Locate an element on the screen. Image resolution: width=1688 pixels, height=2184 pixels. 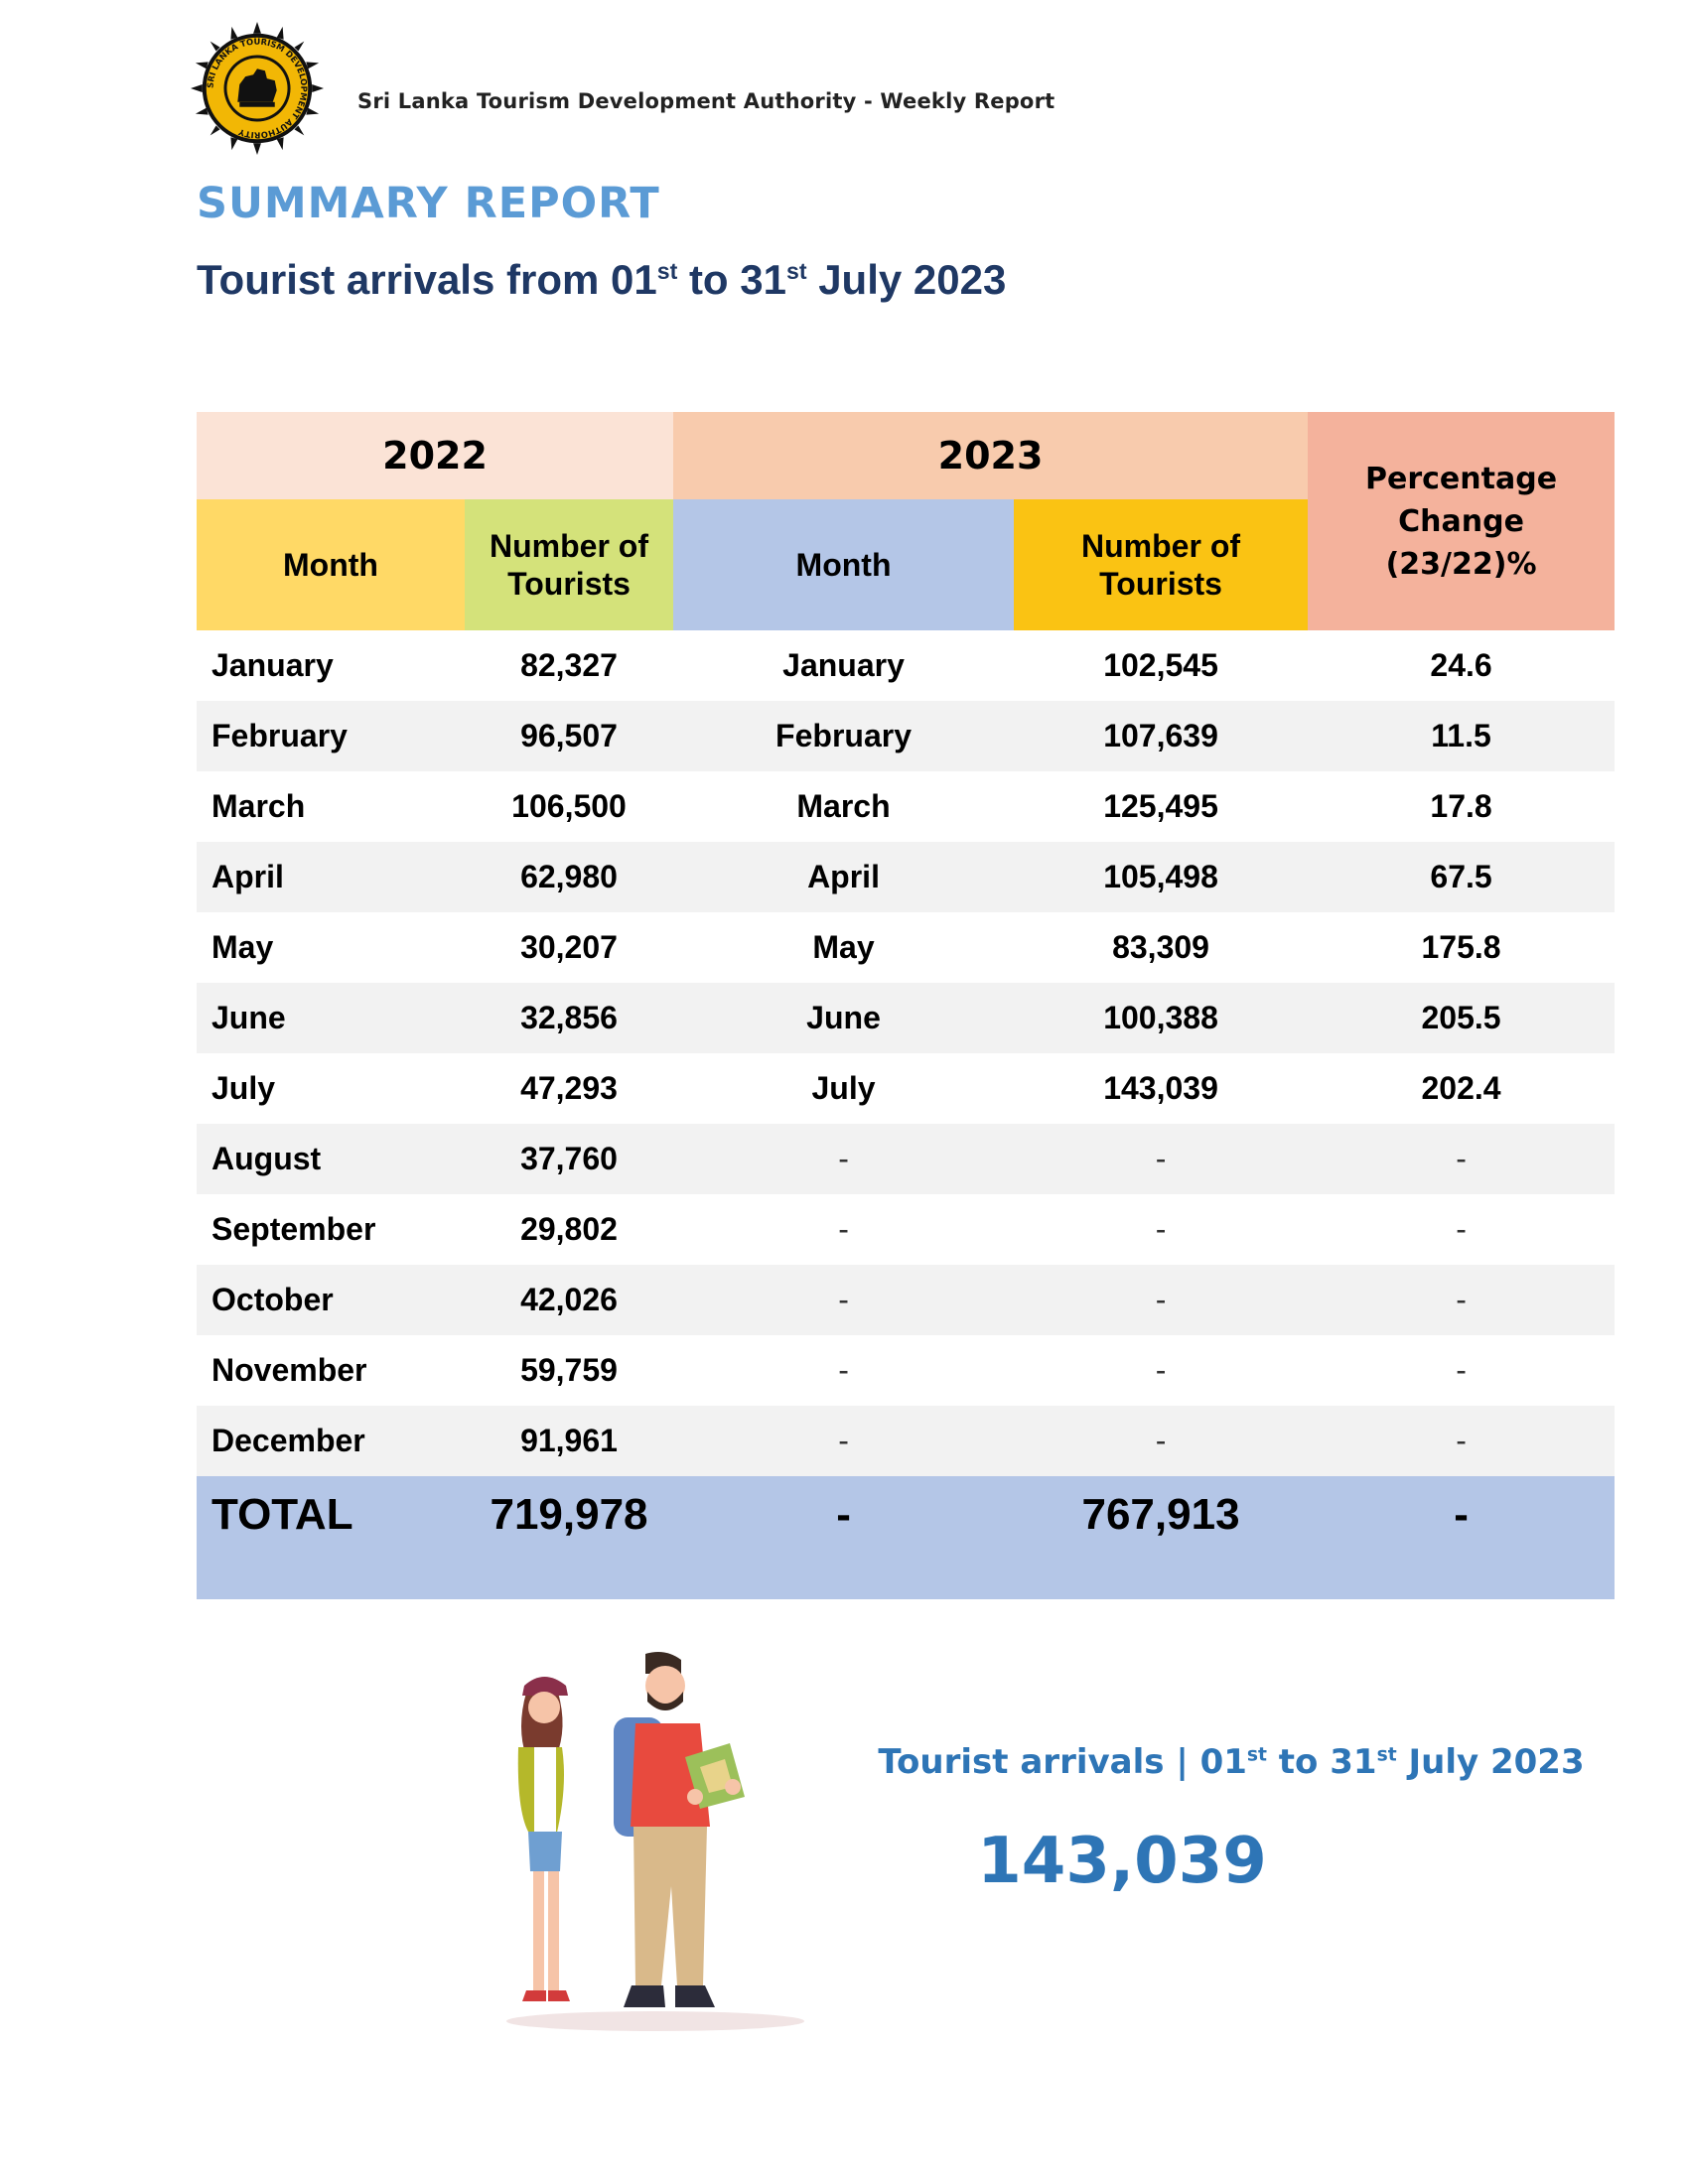
pct-change-cell: 205.5 is located at coordinates (1462, 1018).